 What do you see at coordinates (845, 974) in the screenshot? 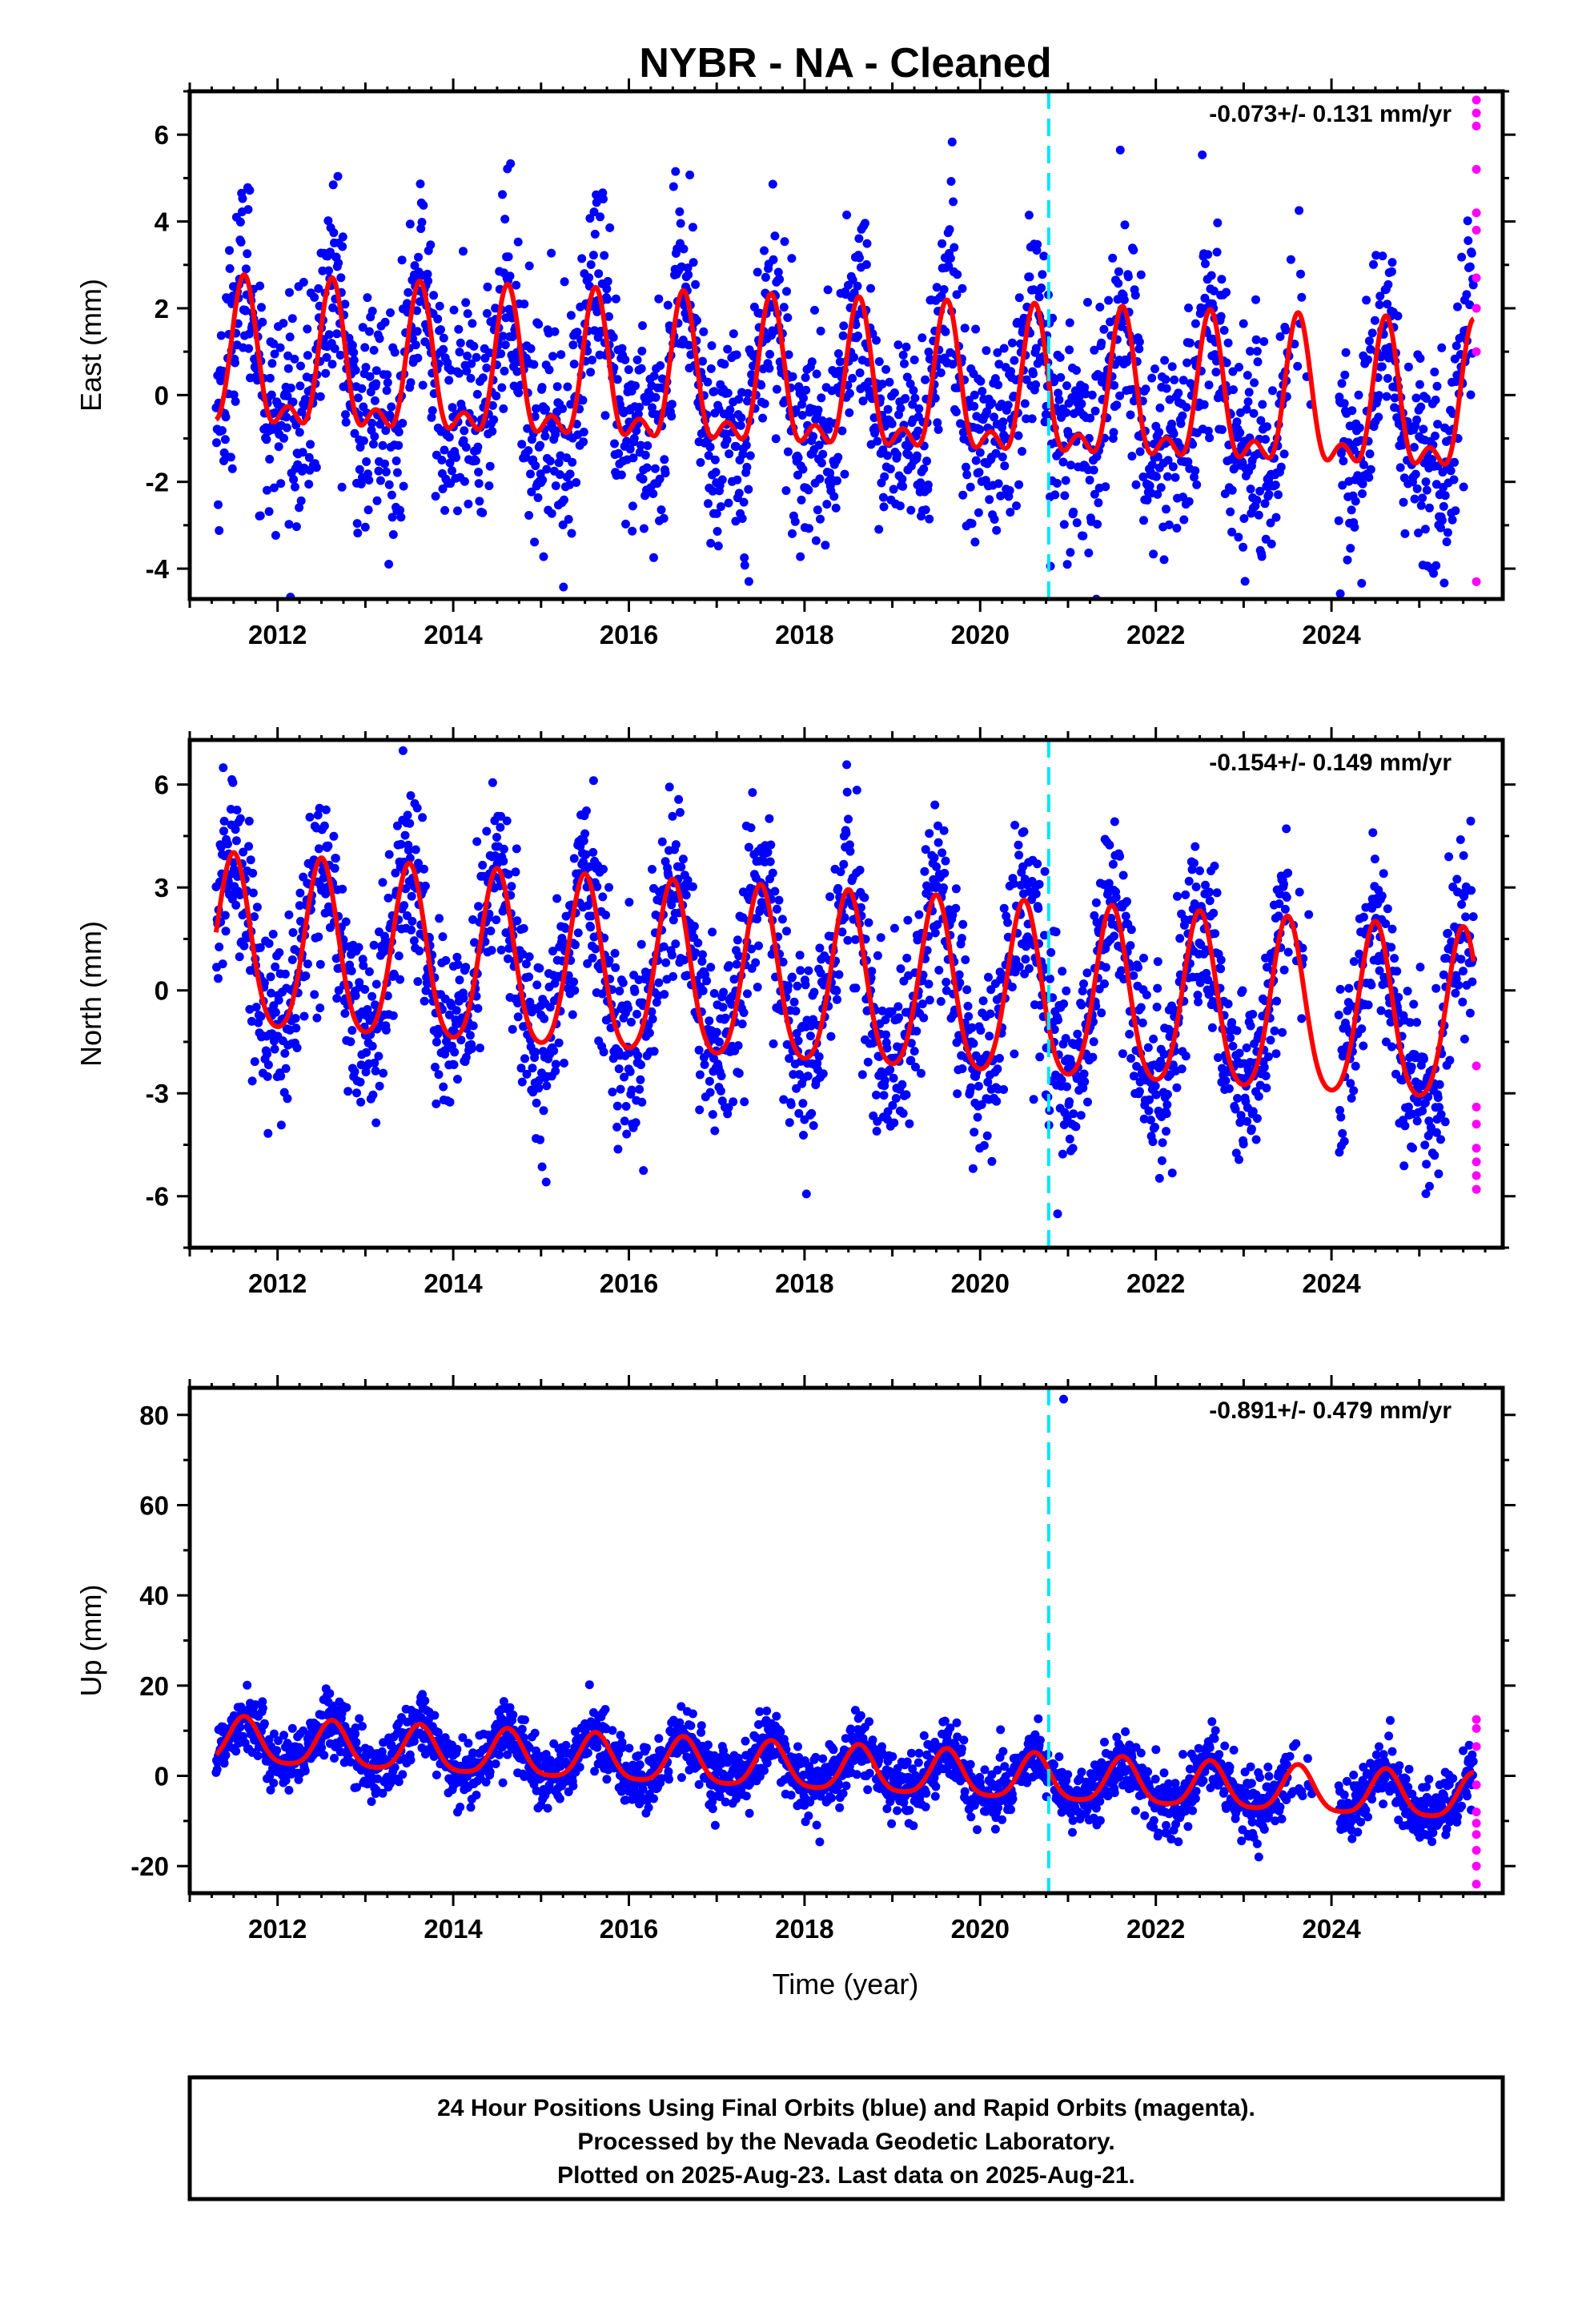
I see `north-model-curve` at bounding box center [845, 974].